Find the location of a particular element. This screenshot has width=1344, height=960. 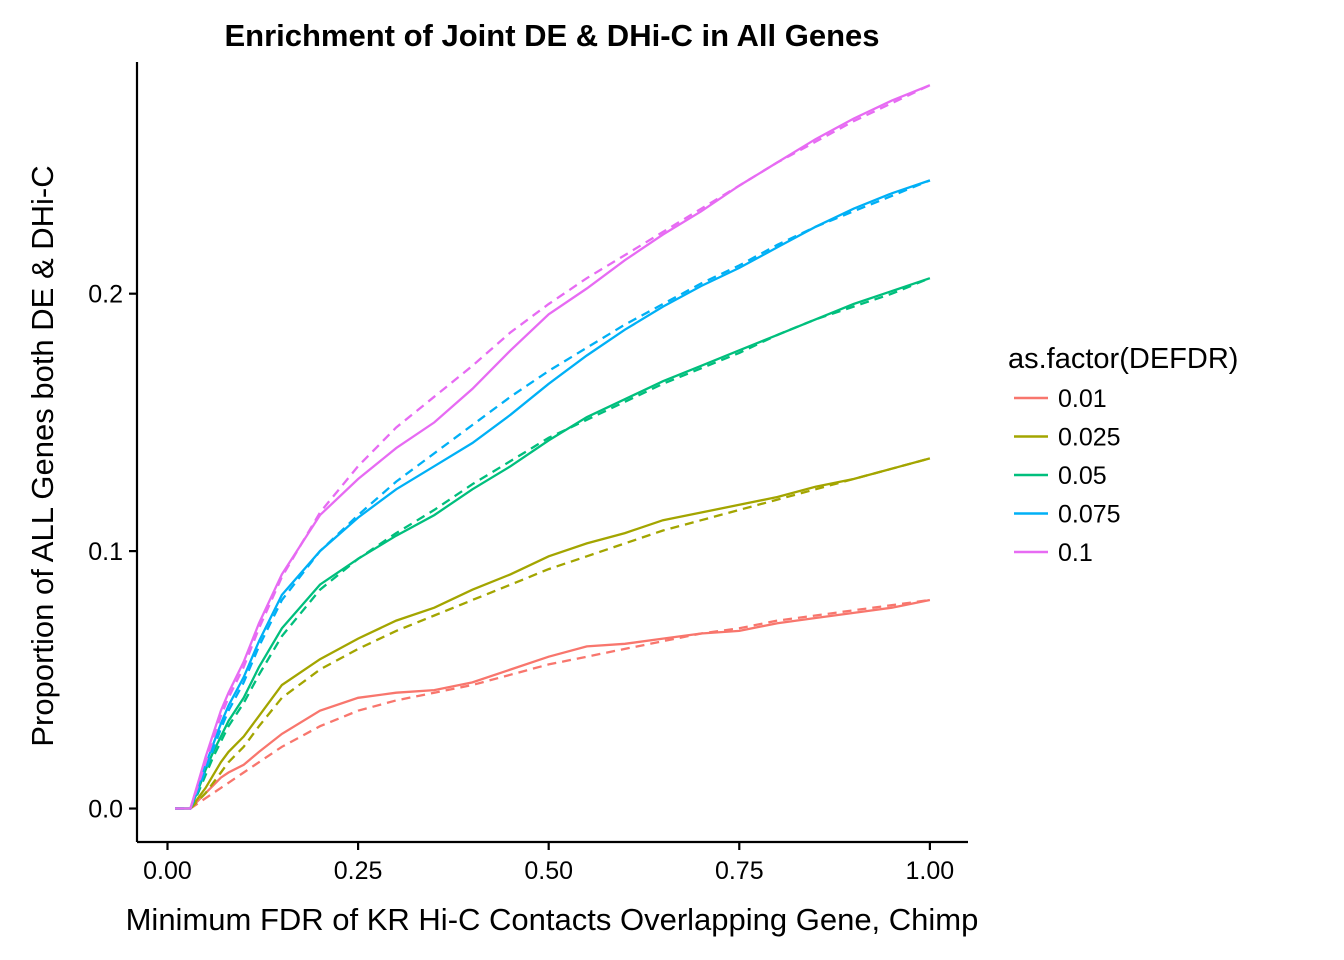

legend-label: 0.01 is located at coordinates (1082, 399).